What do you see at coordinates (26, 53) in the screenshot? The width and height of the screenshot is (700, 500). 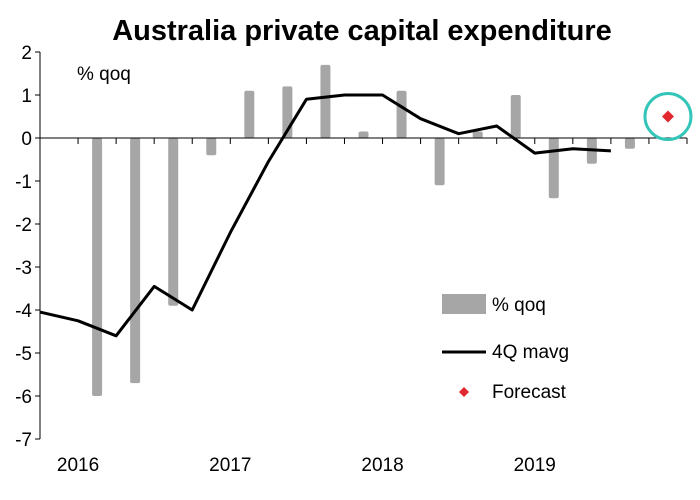 I see `y-tick-label: 2` at bounding box center [26, 53].